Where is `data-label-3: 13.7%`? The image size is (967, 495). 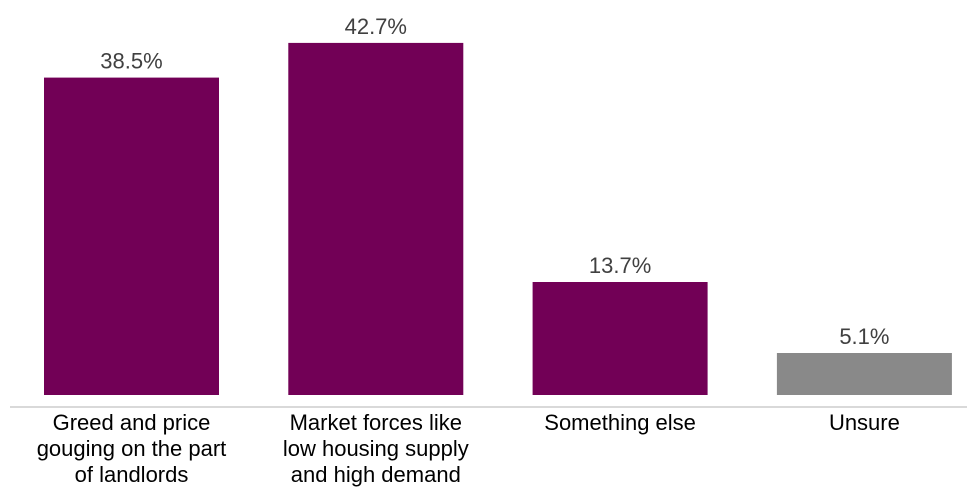
data-label-3: 13.7% is located at coordinates (620, 265).